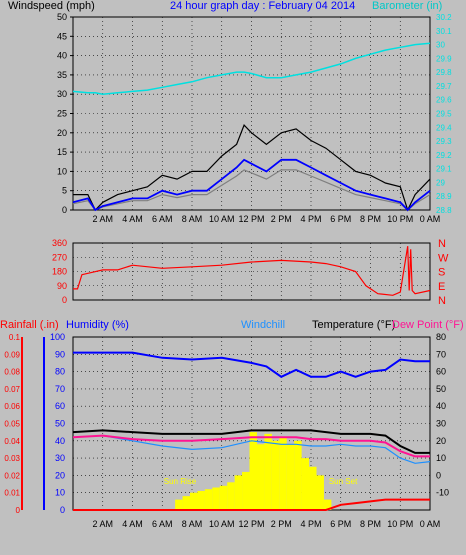  Describe the element at coordinates (340, 219) in the screenshot. I see `wind-x-tick-label: 6 PM` at that location.